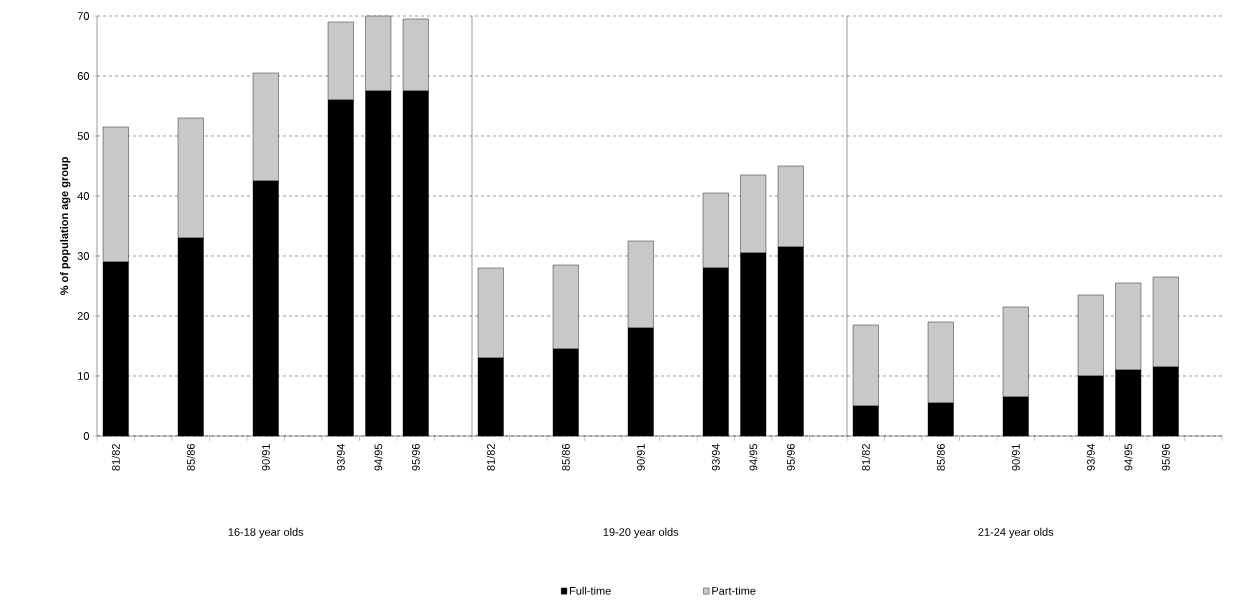  Describe the element at coordinates (641, 533) in the screenshot. I see `text: 19-20 year olds` at that location.